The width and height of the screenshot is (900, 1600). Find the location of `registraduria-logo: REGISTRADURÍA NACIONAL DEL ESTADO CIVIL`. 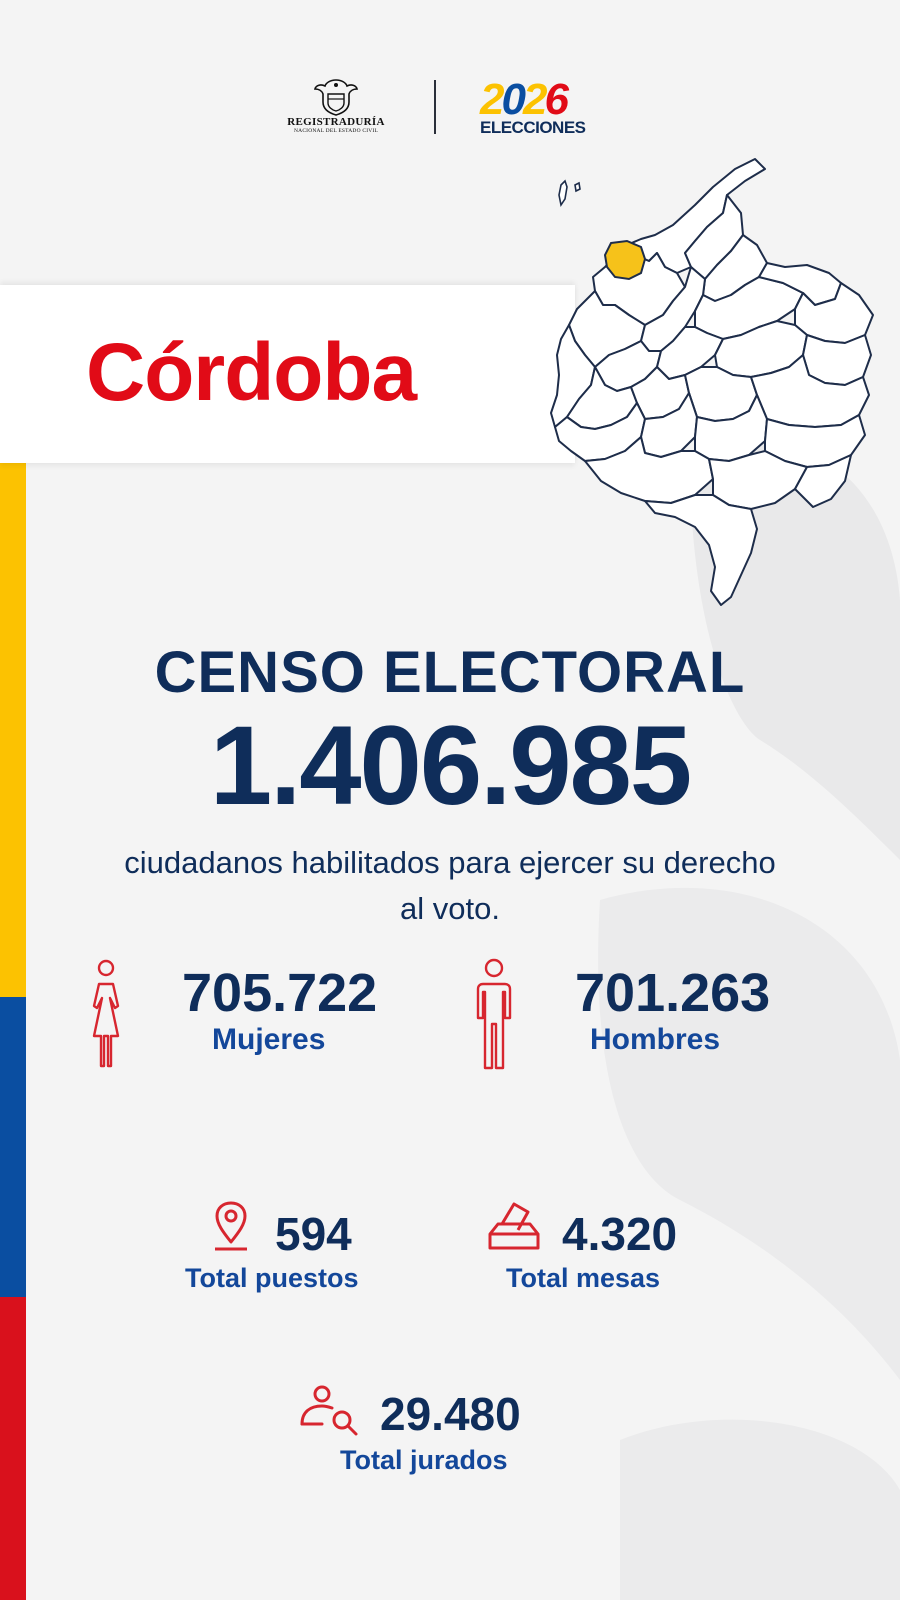

registraduria-logo: REGISTRADURÍA NACIONAL DEL ESTADO CIVIL is located at coordinates (336, 108).